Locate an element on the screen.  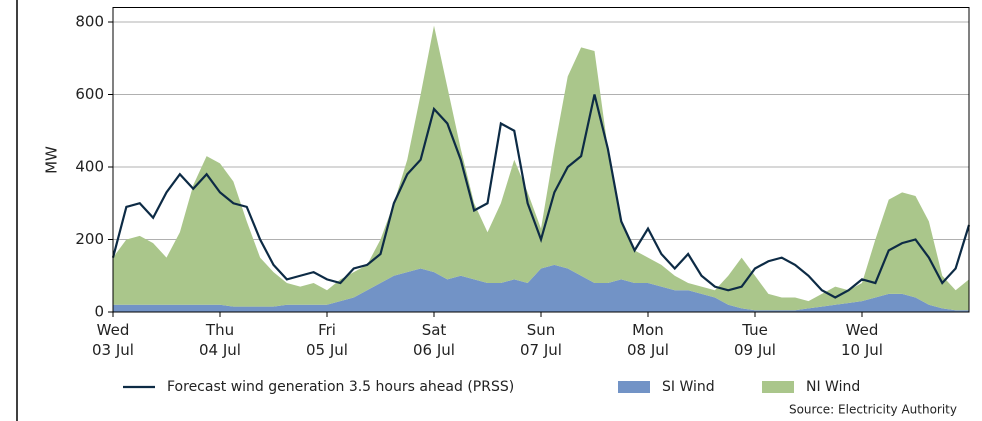
y-axis-label: MW is located at coordinates (52, 160).